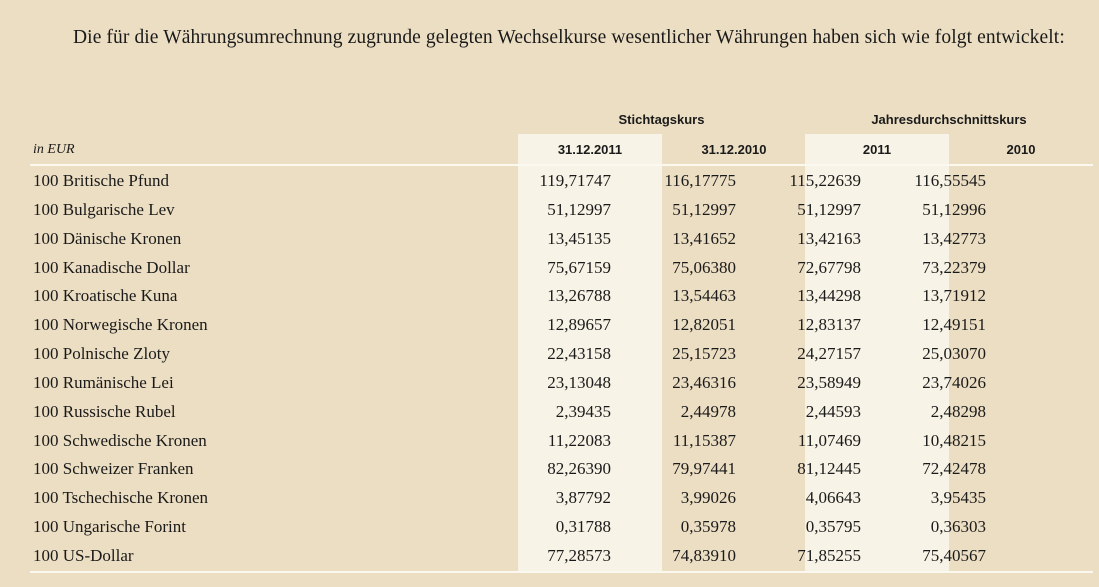 The image size is (1099, 587). What do you see at coordinates (583, 498) in the screenshot?
I see `rate-cell: 3,87792` at bounding box center [583, 498].